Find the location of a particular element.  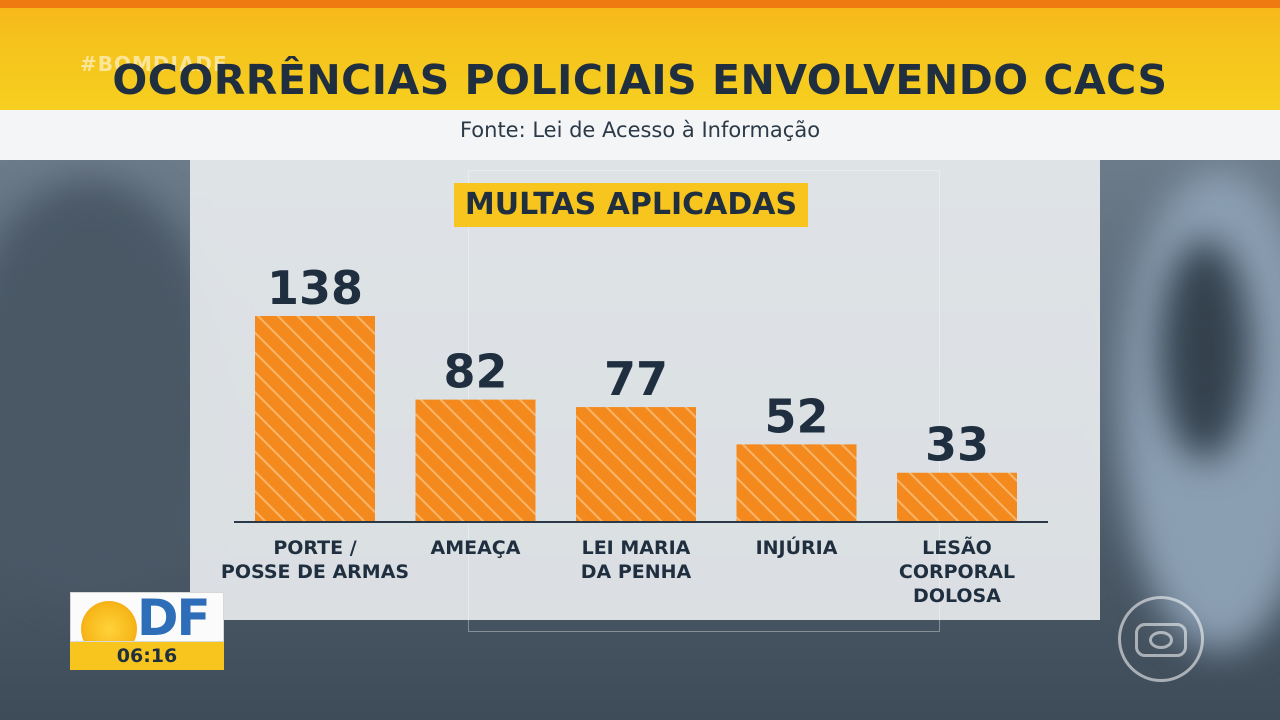

category-label-1-line-0: AMEAÇA is located at coordinates (476, 548).